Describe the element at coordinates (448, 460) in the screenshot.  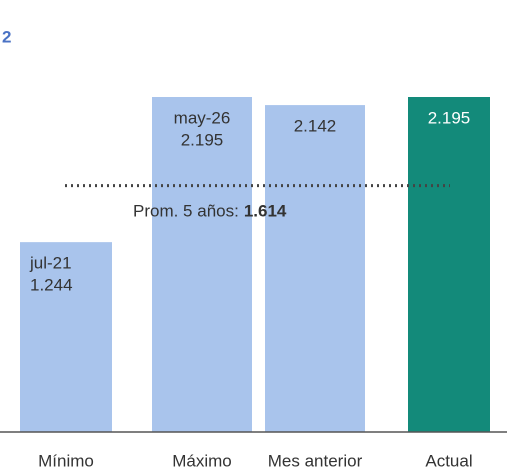
I see `category-label: Actual` at that location.